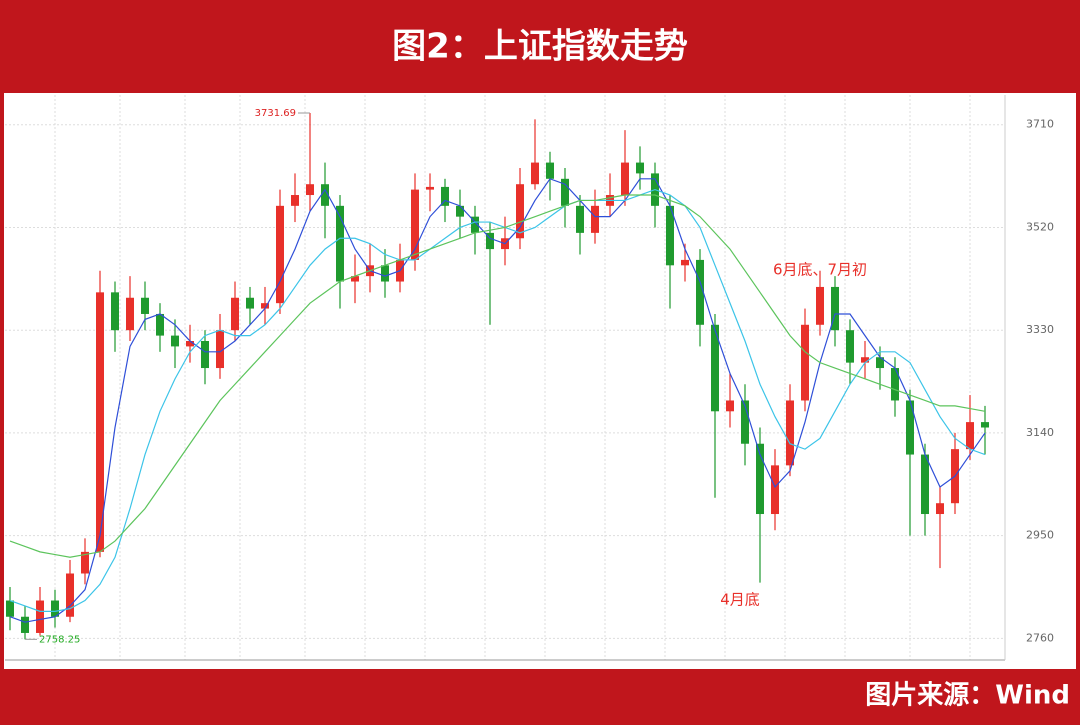  I want to click on y-tick-label: 3710, so click(1040, 124).